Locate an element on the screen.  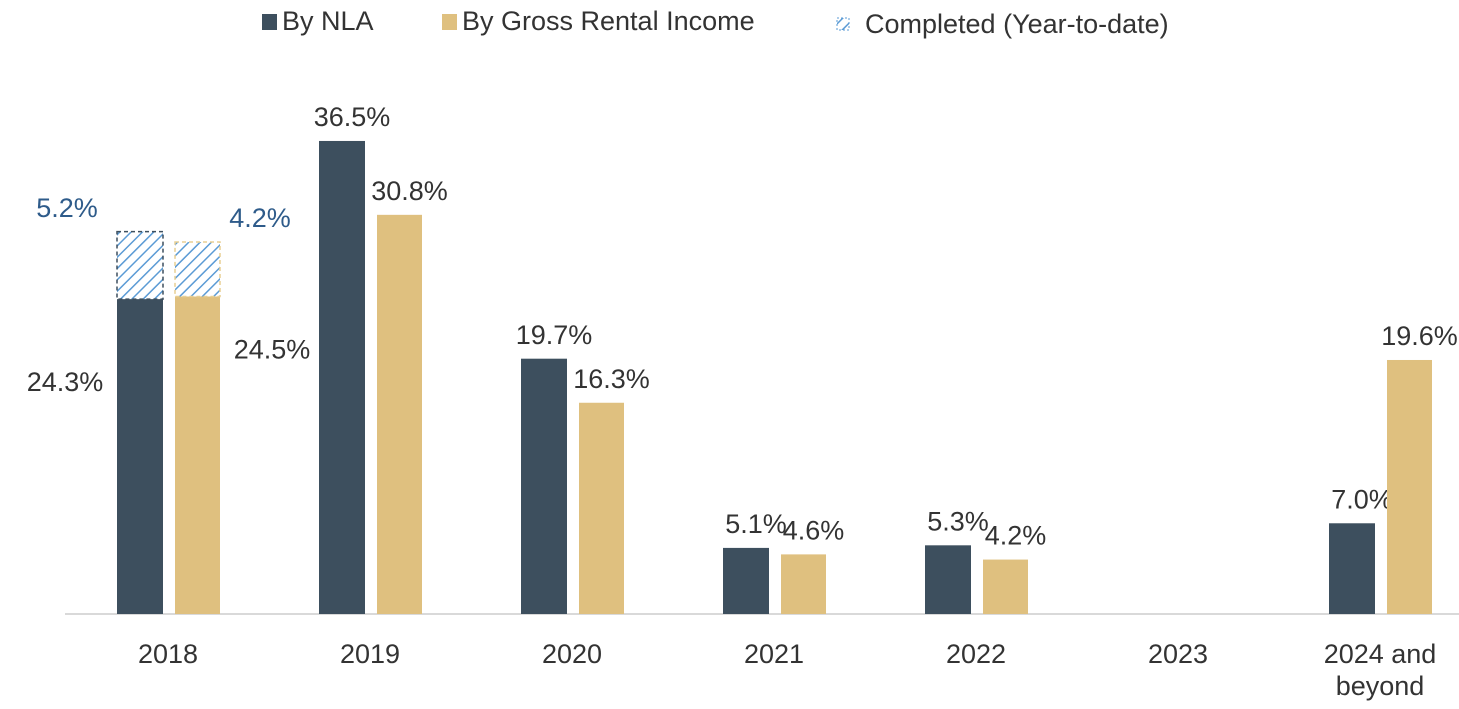
completed-label: 5.2% is located at coordinates (67, 208).